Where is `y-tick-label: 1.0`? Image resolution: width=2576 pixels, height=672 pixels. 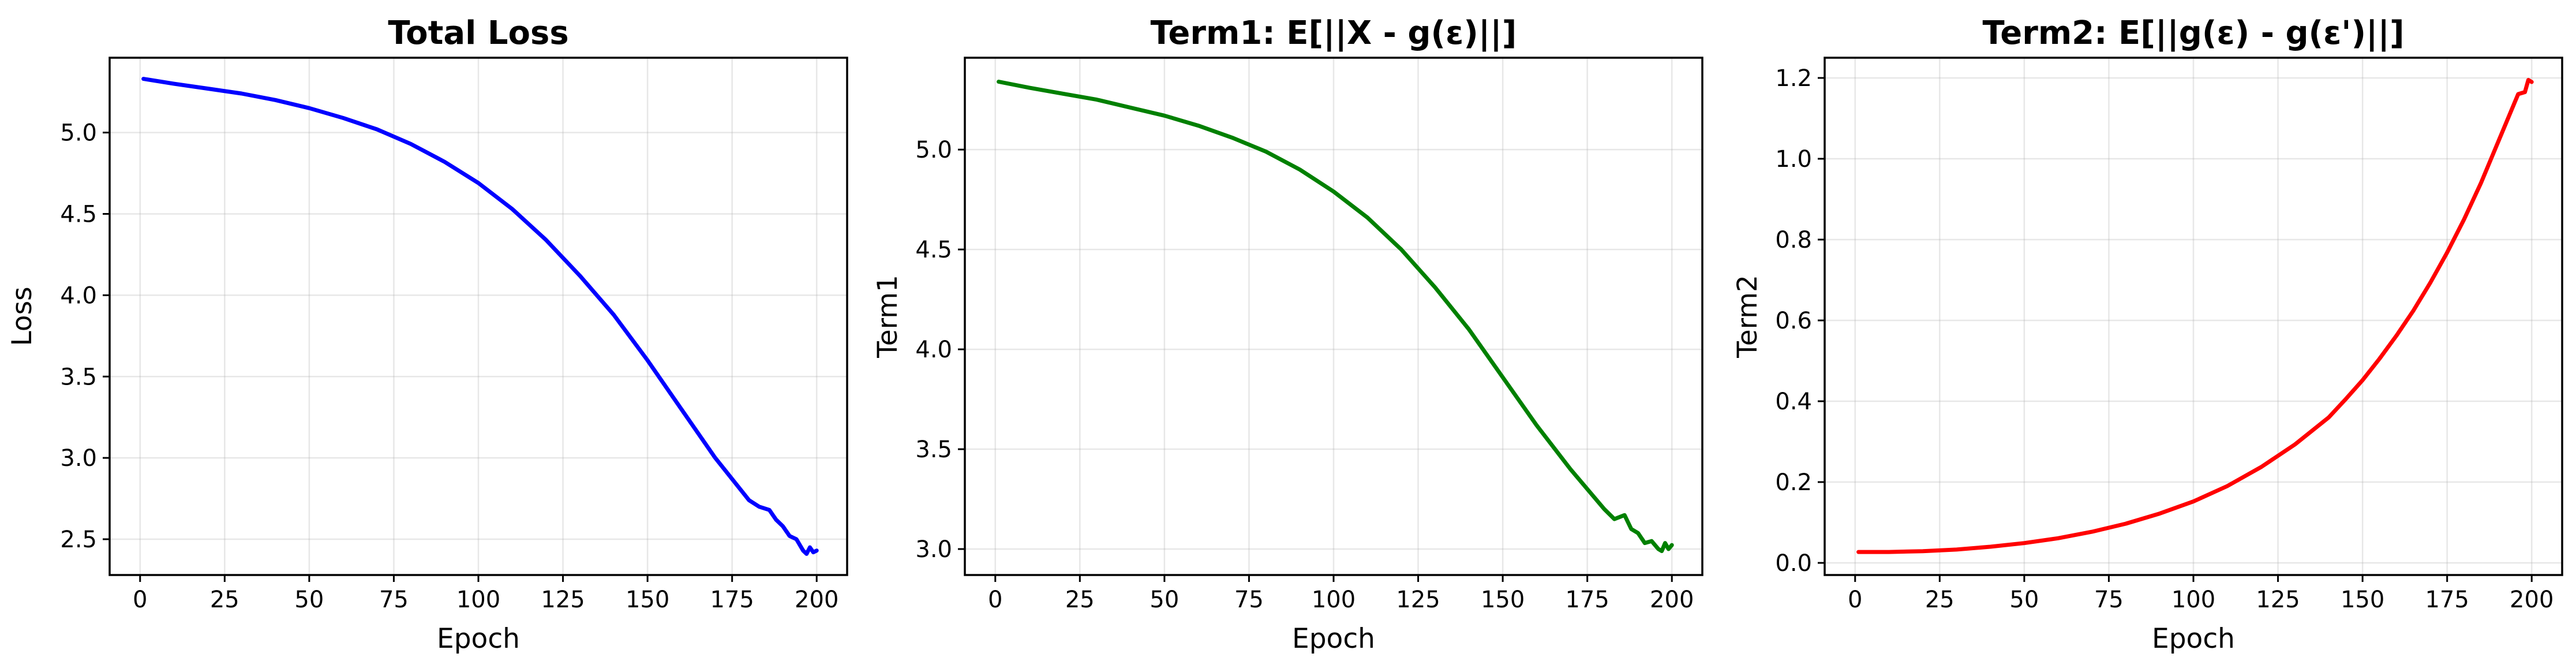
y-tick-label: 1.0 is located at coordinates (1794, 159).